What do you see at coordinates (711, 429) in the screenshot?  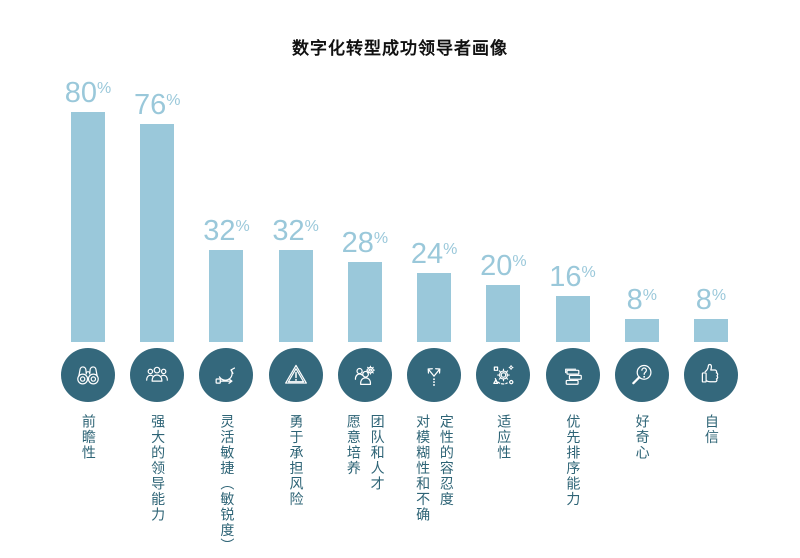 I see `category-label: 自信` at bounding box center [711, 429].